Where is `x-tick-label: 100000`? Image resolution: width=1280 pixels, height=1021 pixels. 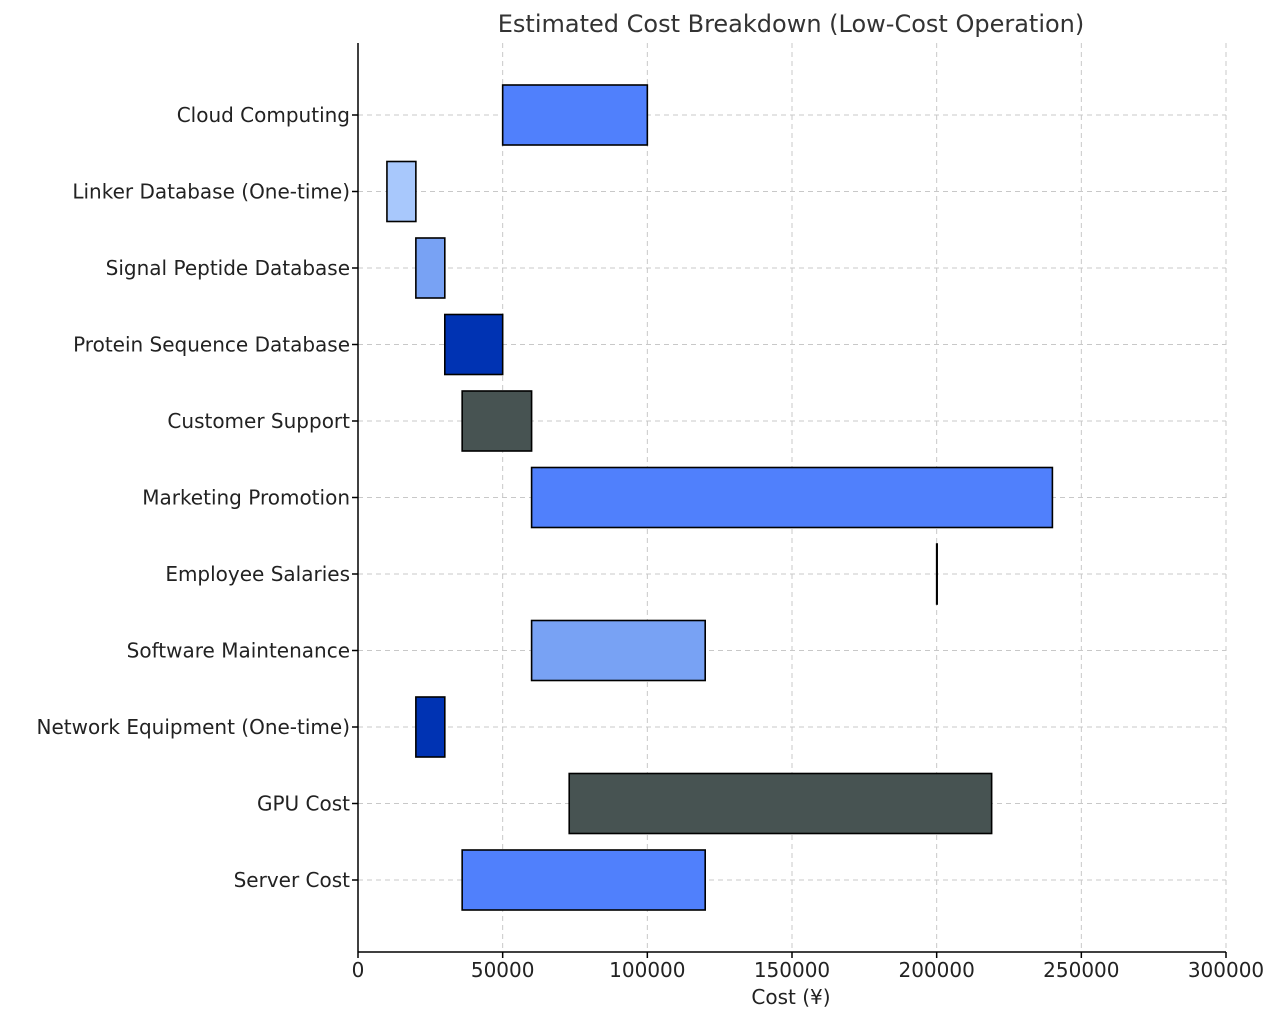 x-tick-label: 100000 is located at coordinates (647, 970).